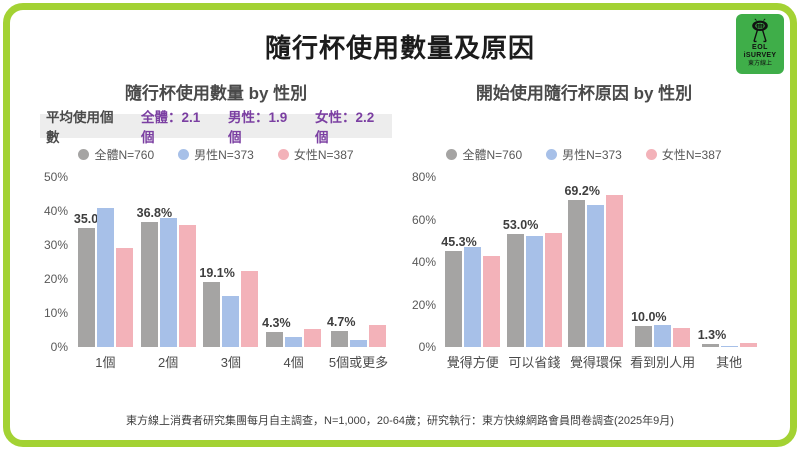 This screenshot has height=450, width=800. Describe the element at coordinates (423, 177) in the screenshot. I see `y-tick-label: 80%` at that location.